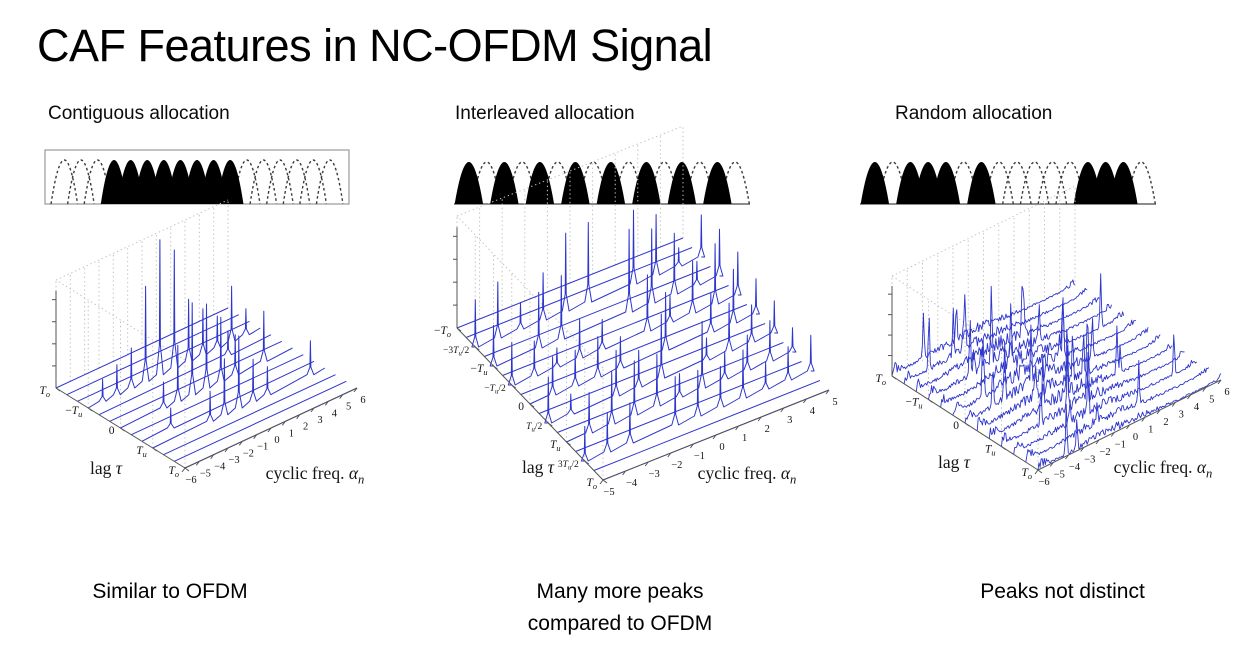 The width and height of the screenshot is (1253, 650). Describe the element at coordinates (495, 390) in the screenshot. I see `svg-text: −Tu/2` at that location.